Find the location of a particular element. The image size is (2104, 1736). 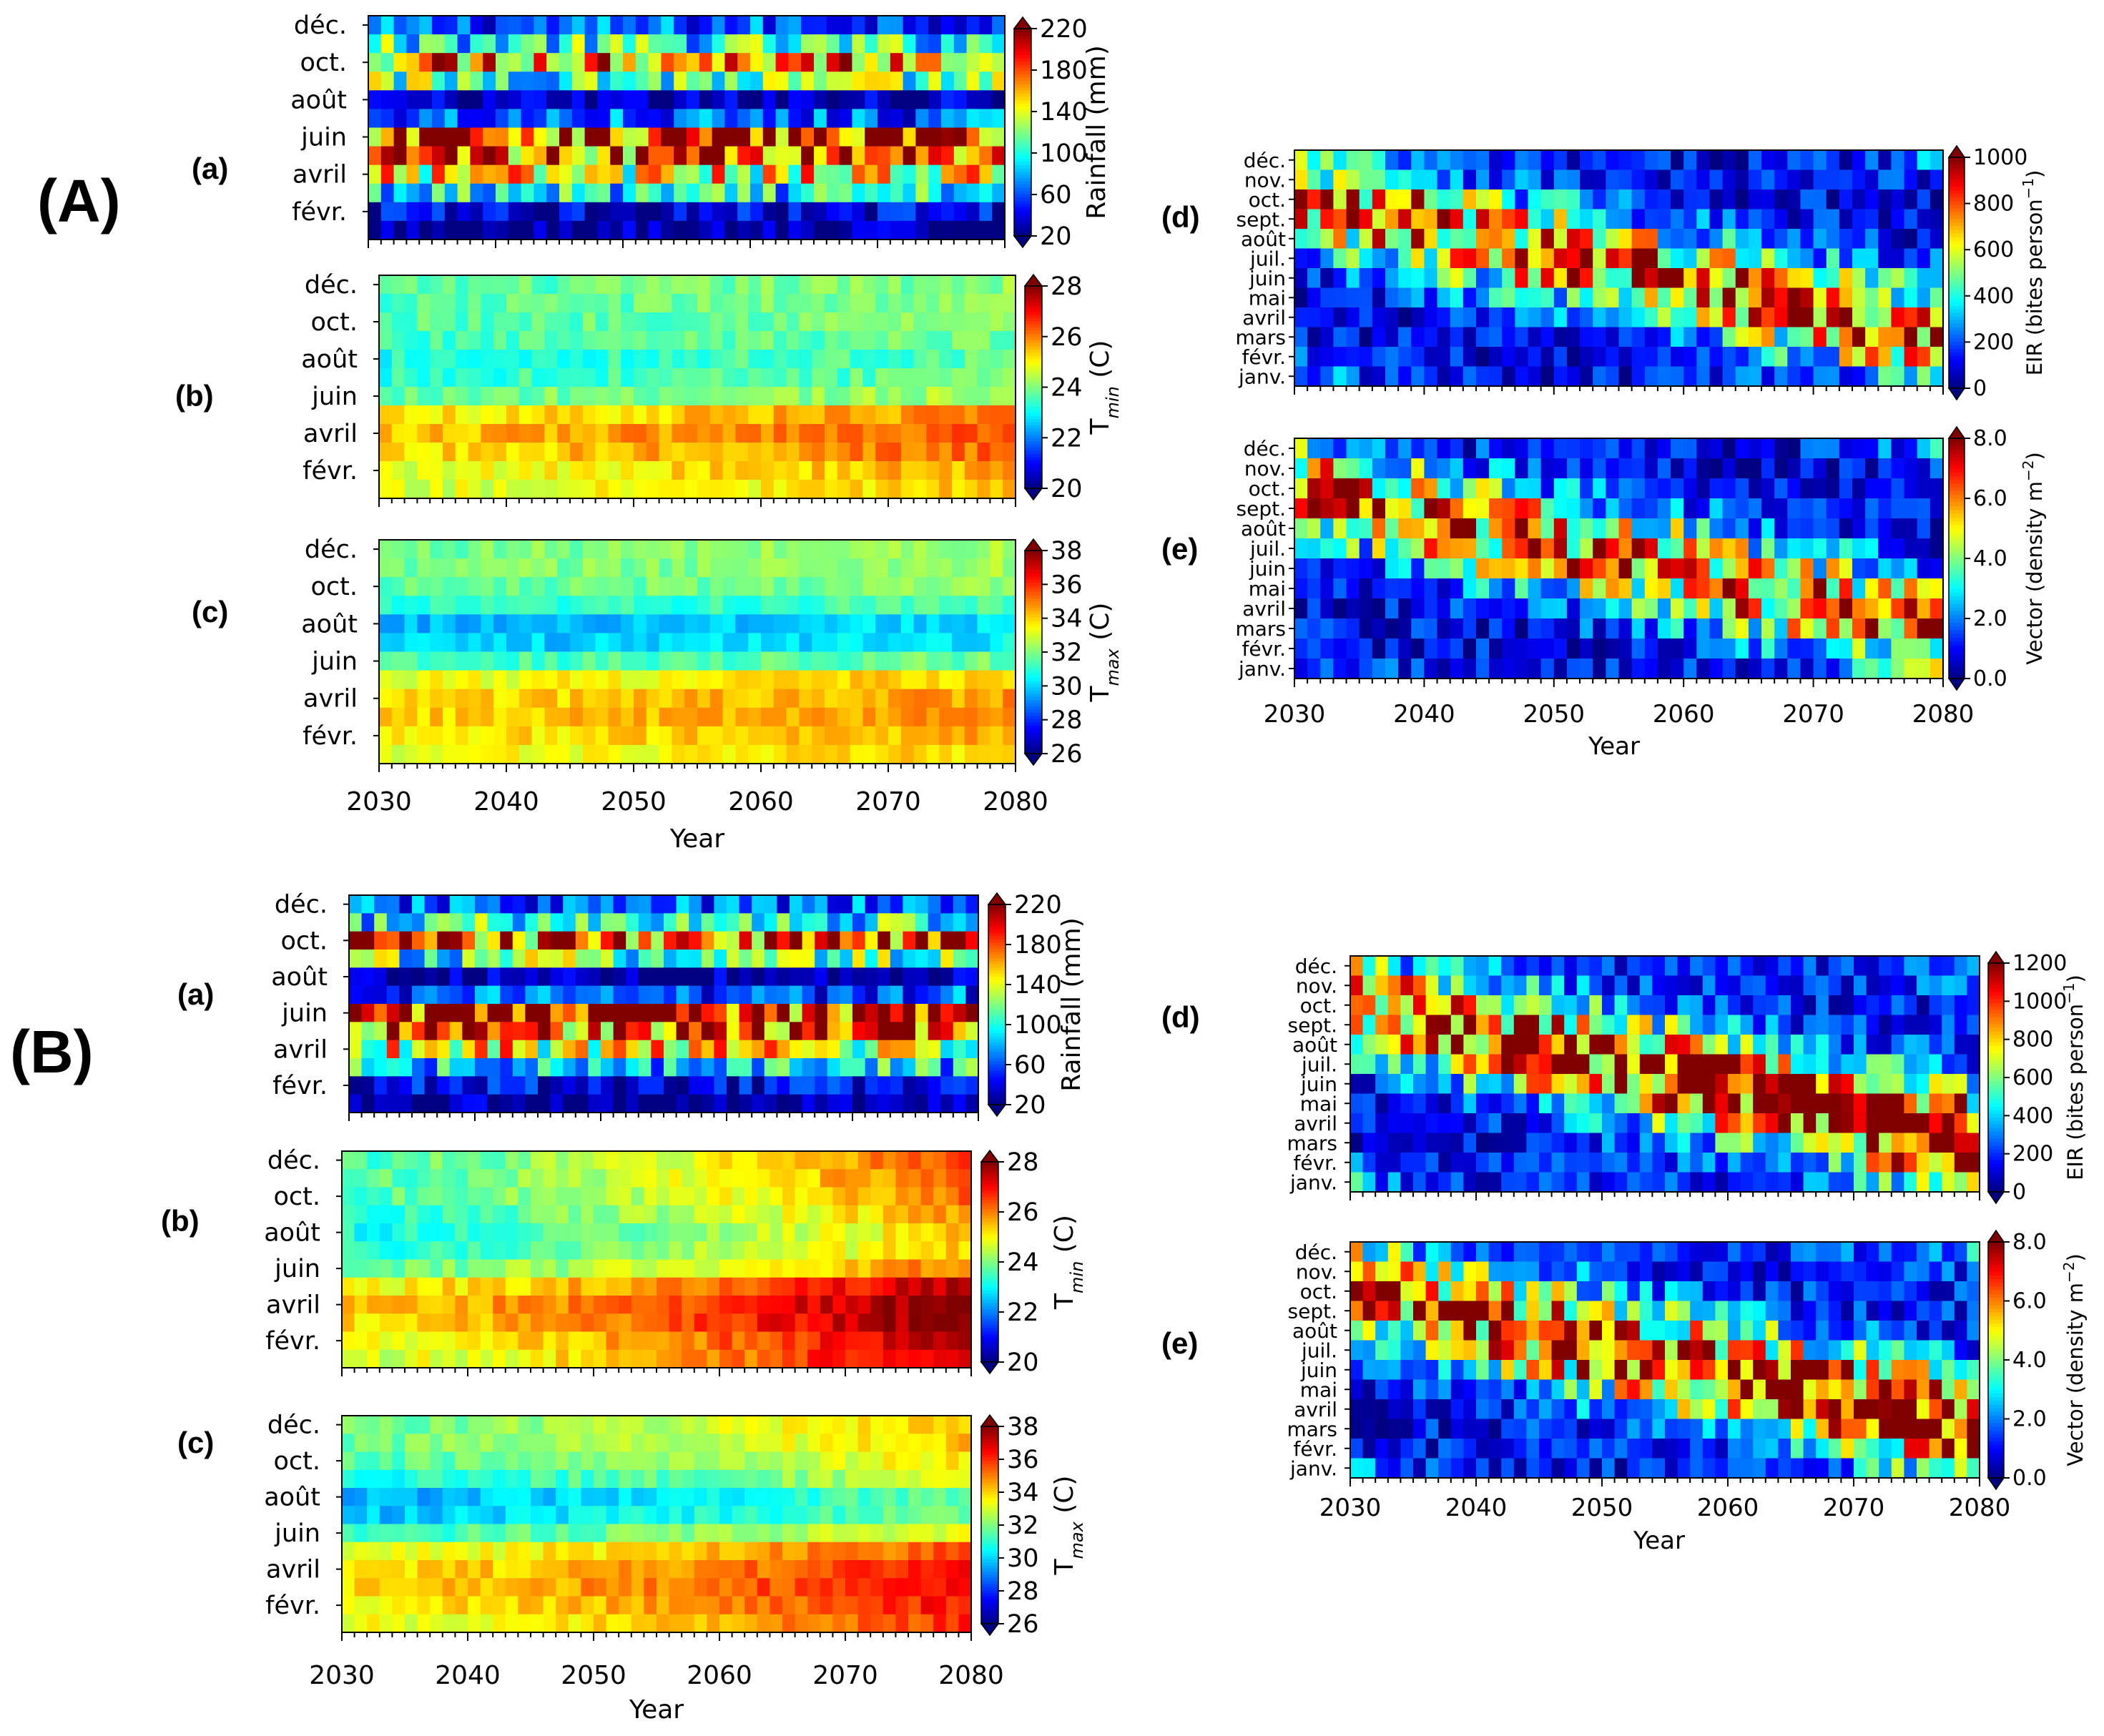

colorbar-tick-label: 26 is located at coordinates (1067, 754).